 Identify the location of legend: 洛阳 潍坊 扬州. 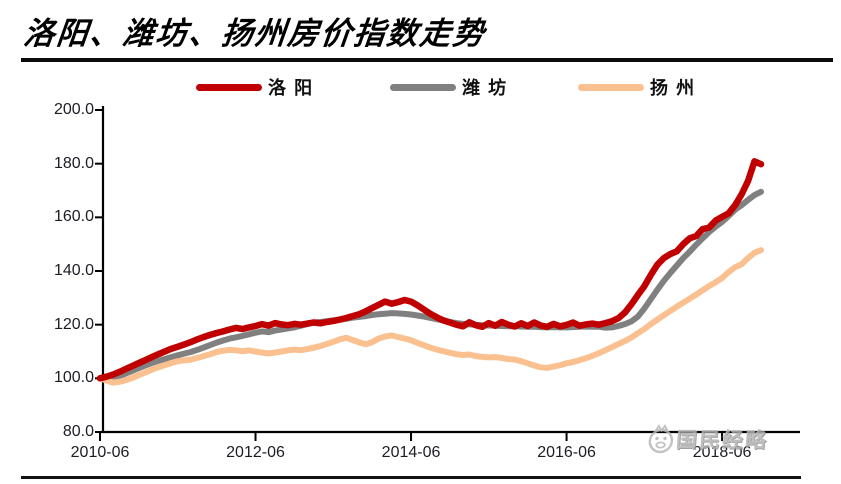
(420, 87).